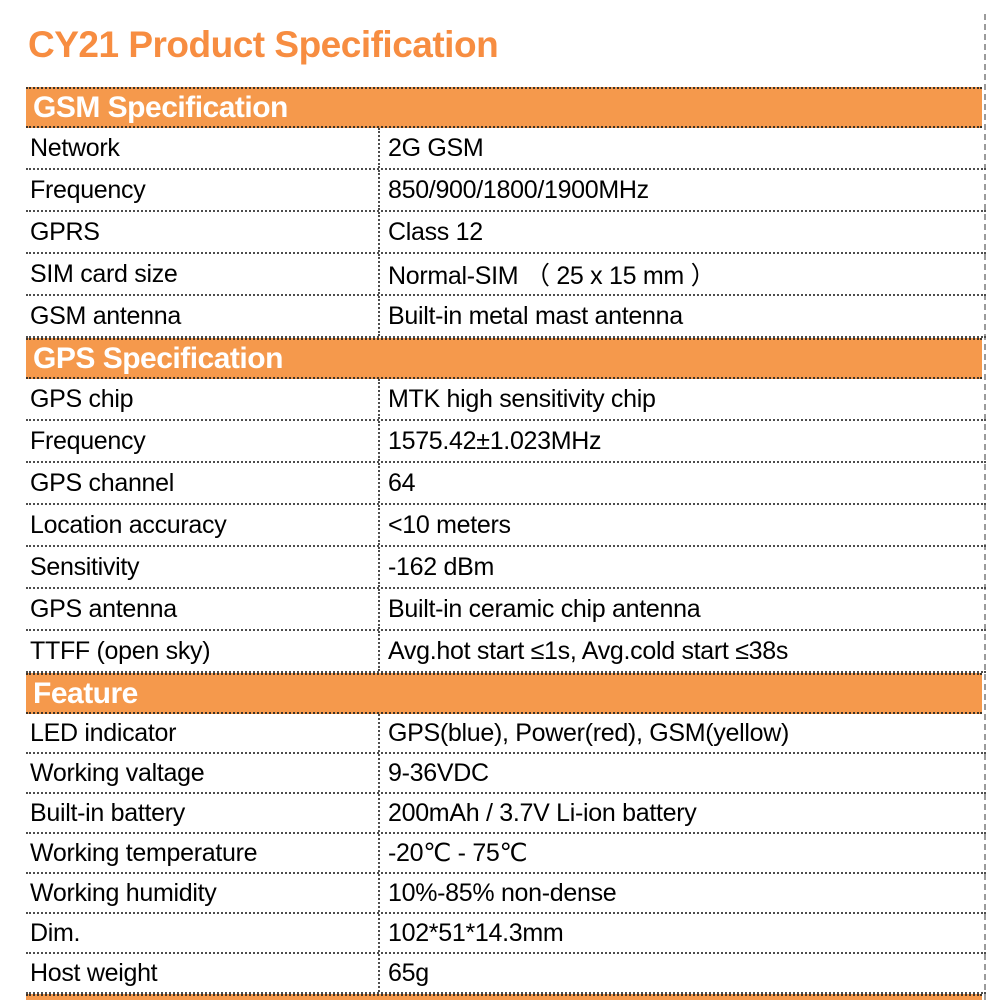  I want to click on spec-value: 64, so click(682, 483).